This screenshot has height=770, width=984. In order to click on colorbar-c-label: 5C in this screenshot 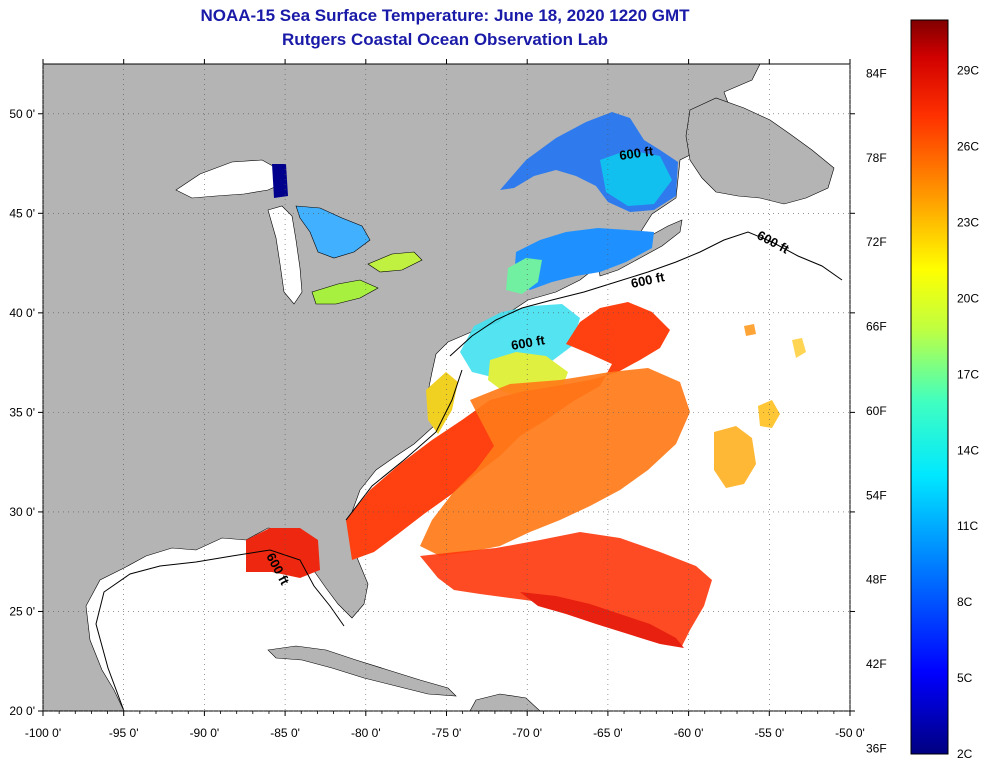, I will do `click(965, 678)`.